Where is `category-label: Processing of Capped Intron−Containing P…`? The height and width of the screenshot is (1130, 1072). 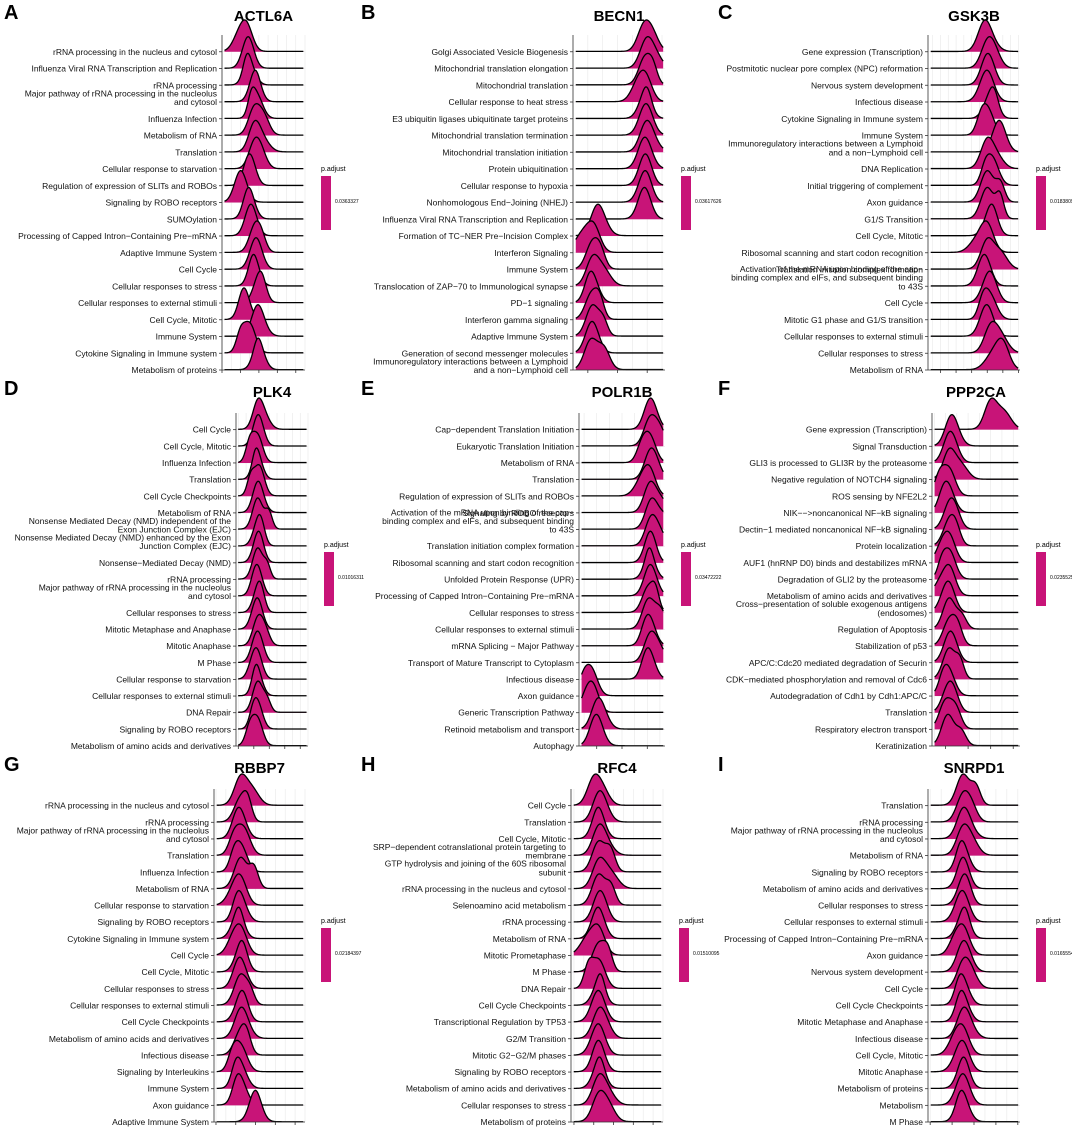 category-label: Processing of Capped Intron−Containing P… is located at coordinates (474, 596).